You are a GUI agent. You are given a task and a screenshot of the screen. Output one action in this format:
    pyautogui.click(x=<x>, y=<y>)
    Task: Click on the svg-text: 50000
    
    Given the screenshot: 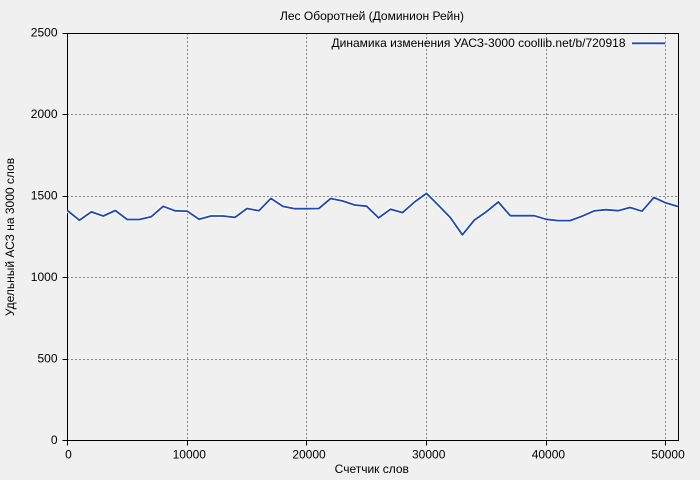 What is the action you would take?
    pyautogui.click(x=668, y=454)
    